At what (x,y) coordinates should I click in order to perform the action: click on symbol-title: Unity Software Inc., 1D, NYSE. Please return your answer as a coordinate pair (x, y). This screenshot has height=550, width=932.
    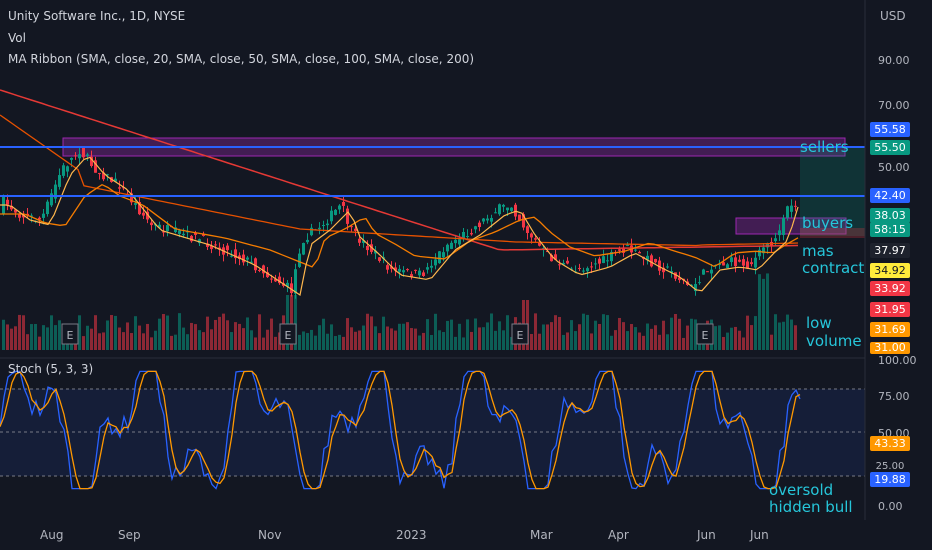
    Looking at the image, I should click on (97, 16).